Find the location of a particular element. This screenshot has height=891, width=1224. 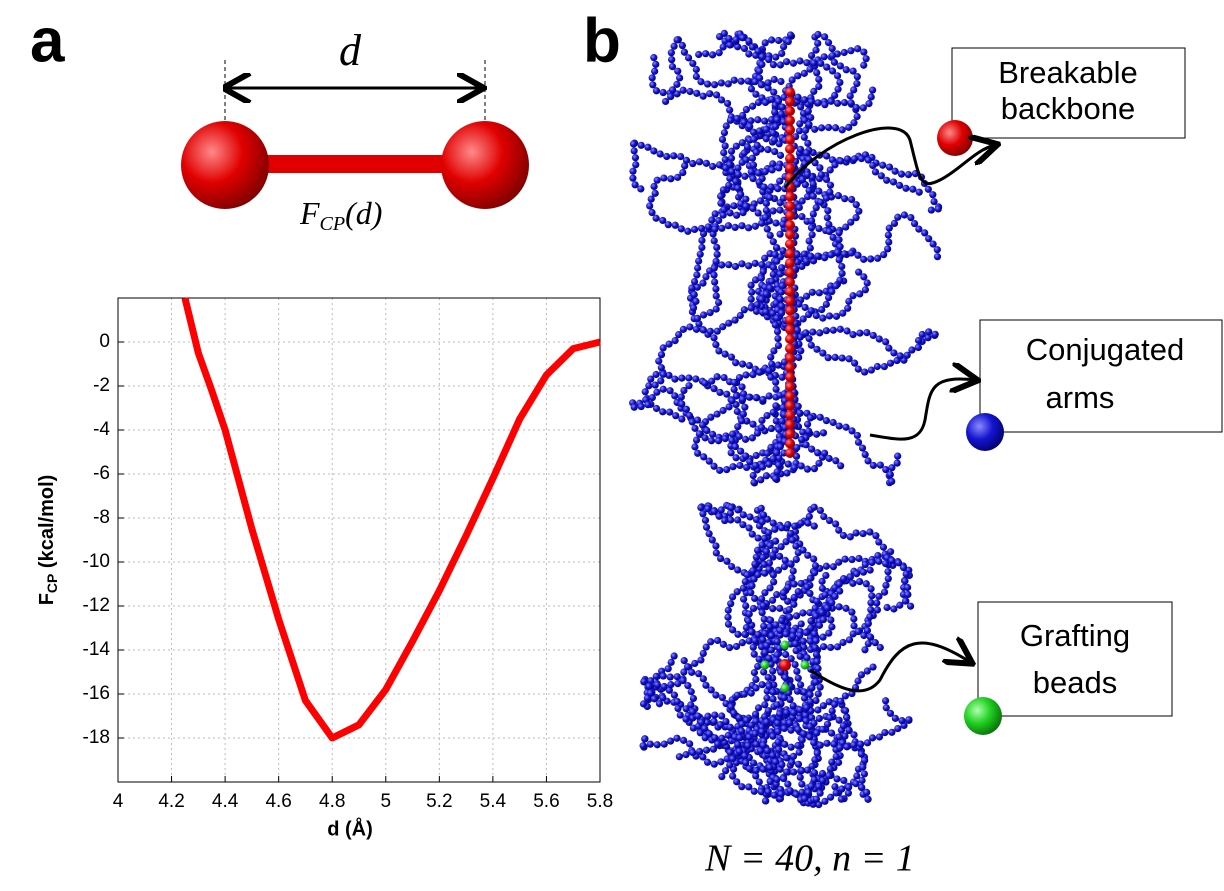

graft-bead is located at coordinates (765, 665).